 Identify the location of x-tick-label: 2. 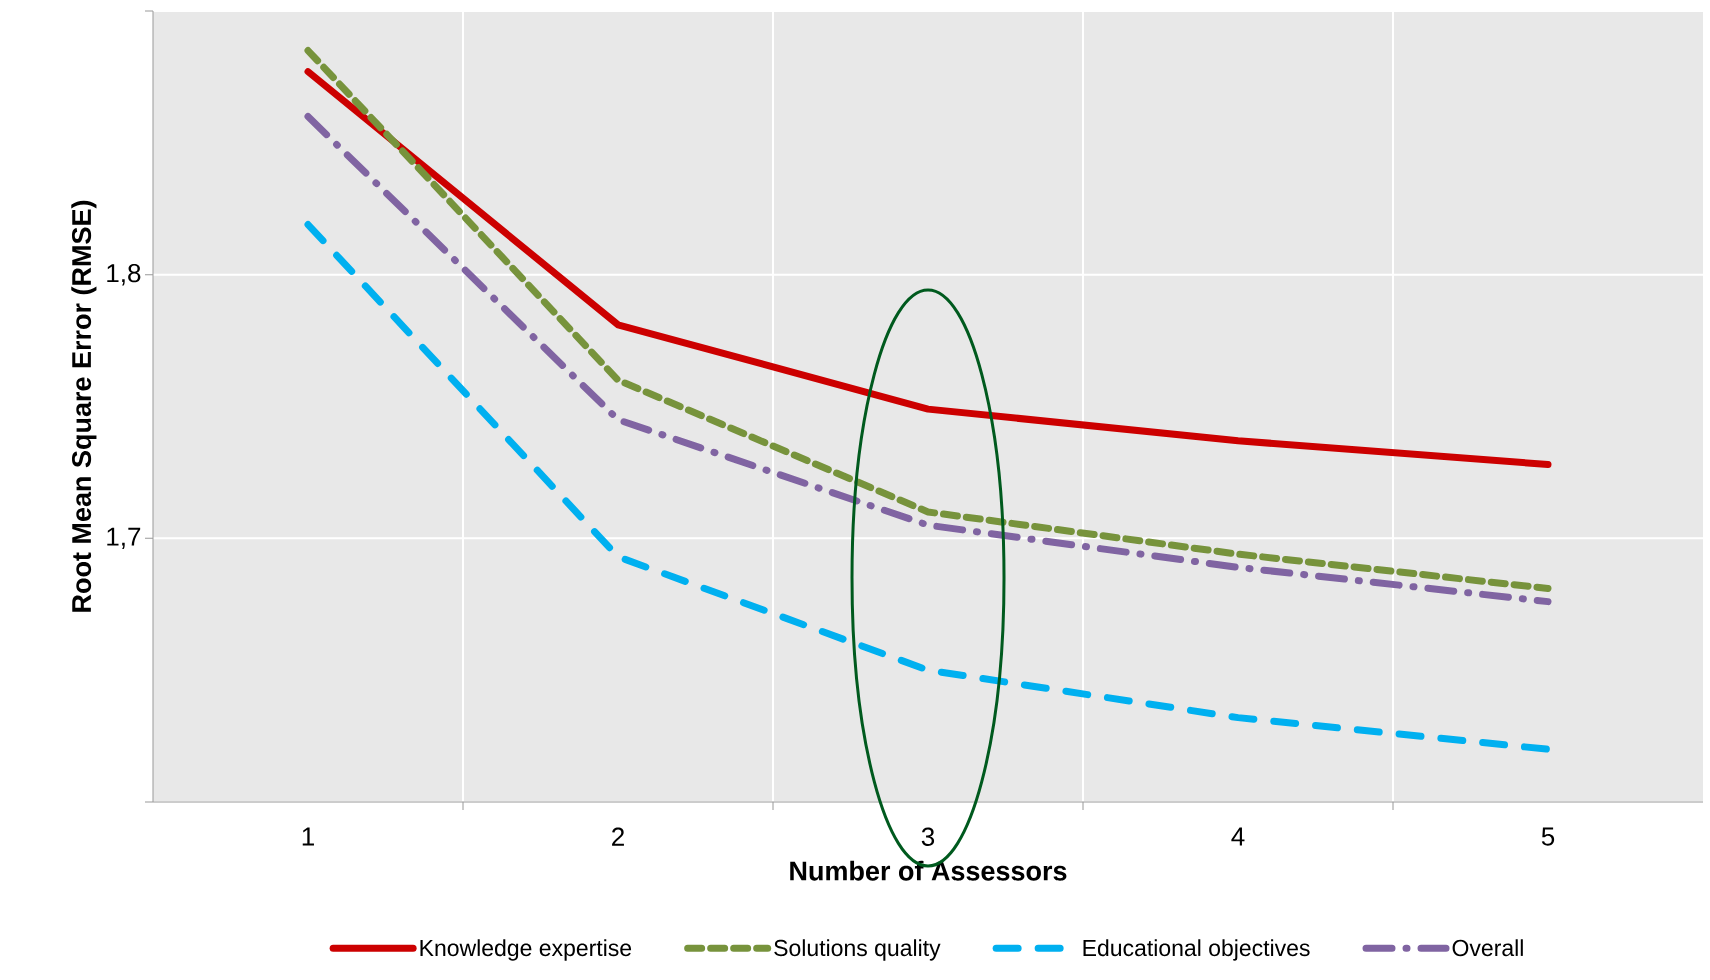
(618, 836).